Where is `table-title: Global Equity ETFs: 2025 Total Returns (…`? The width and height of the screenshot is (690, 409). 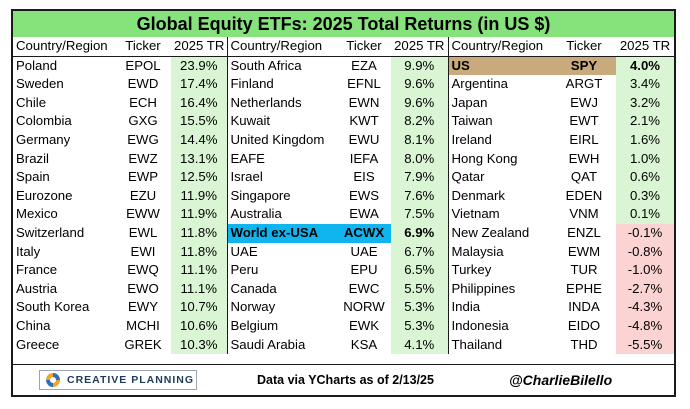 table-title: Global Equity ETFs: 2025 Total Returns (… is located at coordinates (343, 24).